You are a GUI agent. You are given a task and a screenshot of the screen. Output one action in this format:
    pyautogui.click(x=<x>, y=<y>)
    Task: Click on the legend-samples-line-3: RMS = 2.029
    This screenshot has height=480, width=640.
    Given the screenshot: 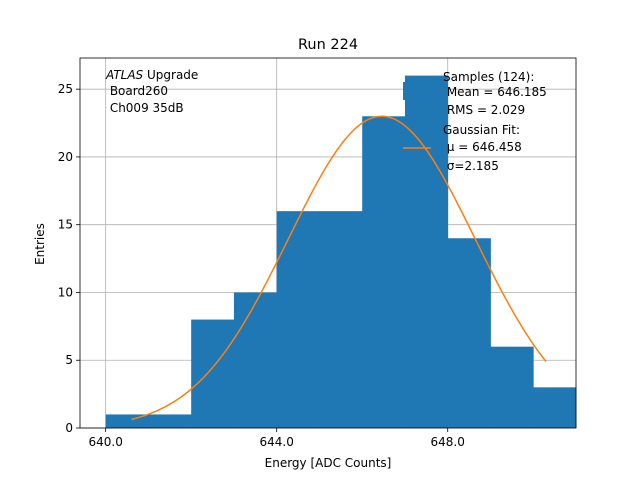 What is the action you would take?
    pyautogui.click(x=484, y=110)
    